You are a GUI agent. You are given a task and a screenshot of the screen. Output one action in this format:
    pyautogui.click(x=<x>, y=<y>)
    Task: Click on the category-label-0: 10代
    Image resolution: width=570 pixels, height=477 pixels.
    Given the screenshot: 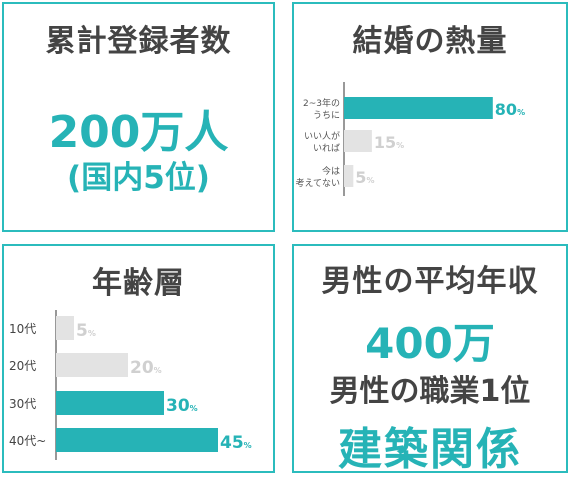 What is the action you would take?
    pyautogui.click(x=22, y=329)
    